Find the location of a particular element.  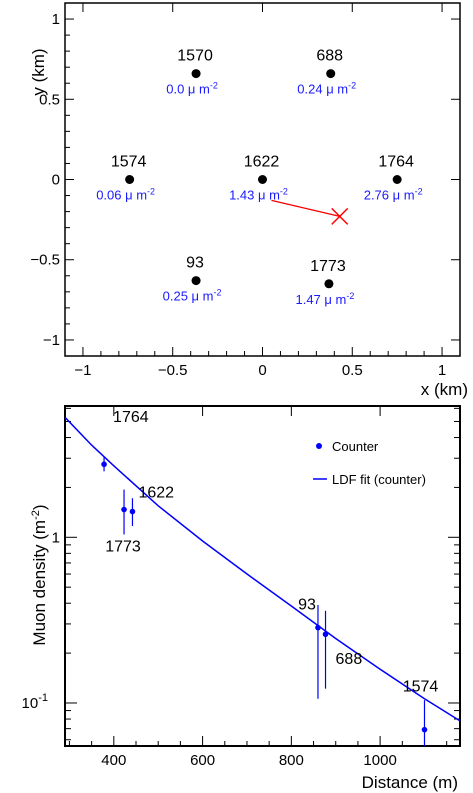

legend-fit-label: LDF fit (counter) is located at coordinates (379, 479).